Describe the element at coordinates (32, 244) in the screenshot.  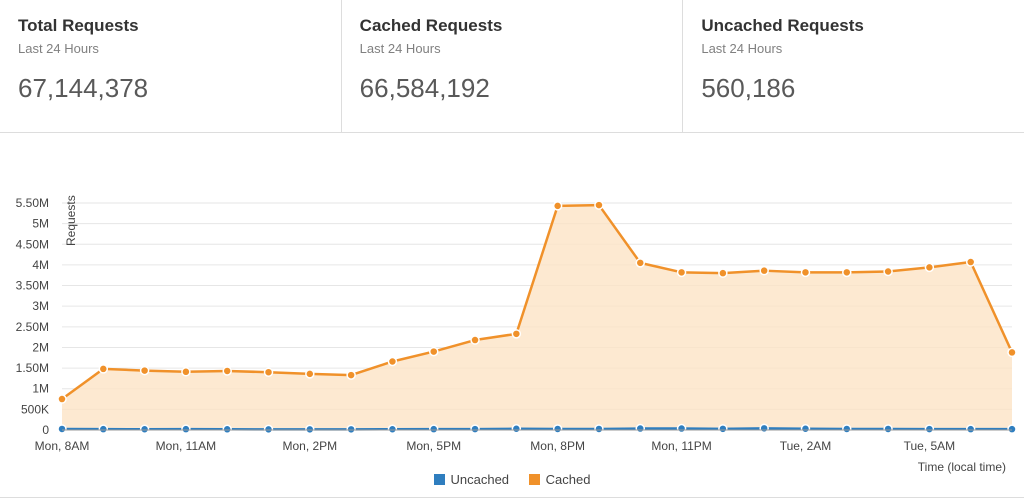
I see `y-tick-label: 4.50M` at that location.